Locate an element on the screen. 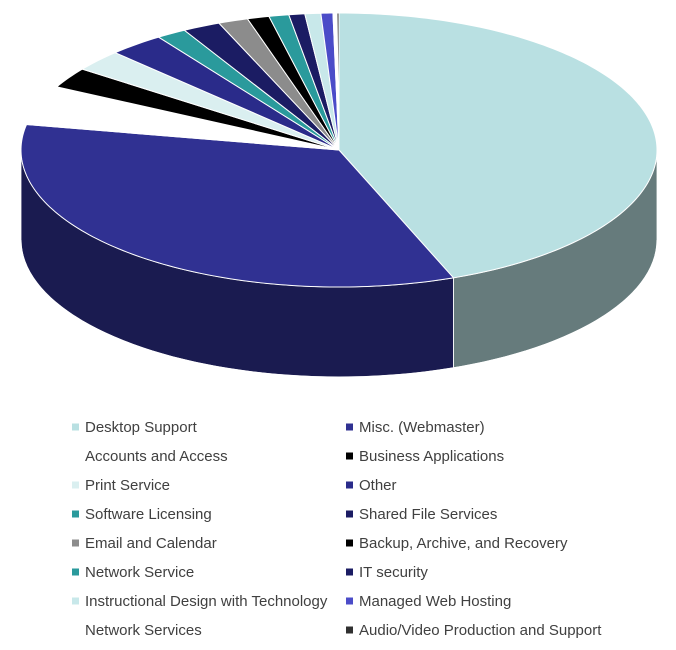 The image size is (676, 650). legend-label-14: Network Services is located at coordinates (143, 630).